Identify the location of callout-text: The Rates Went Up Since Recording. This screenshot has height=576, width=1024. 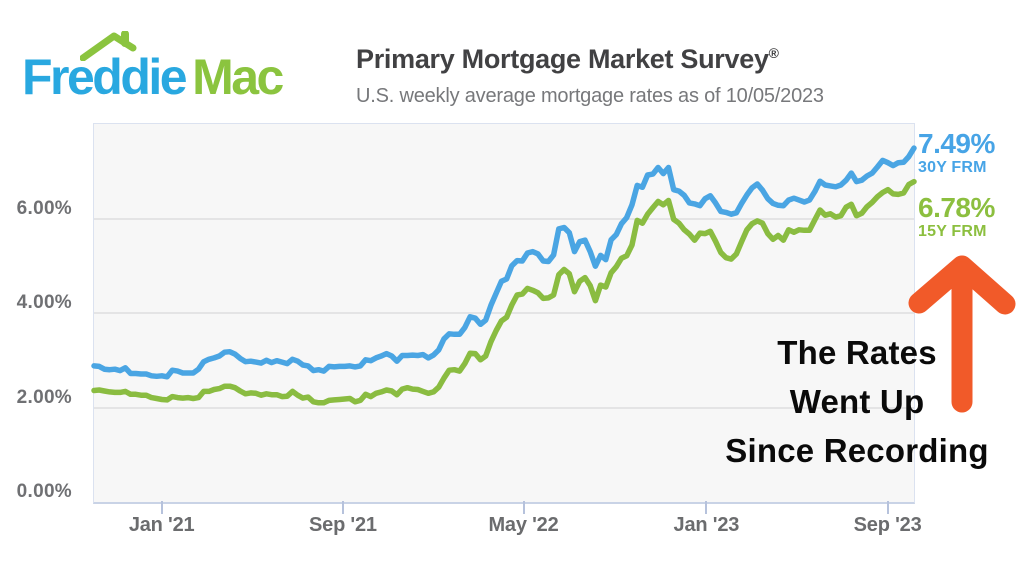
(857, 401).